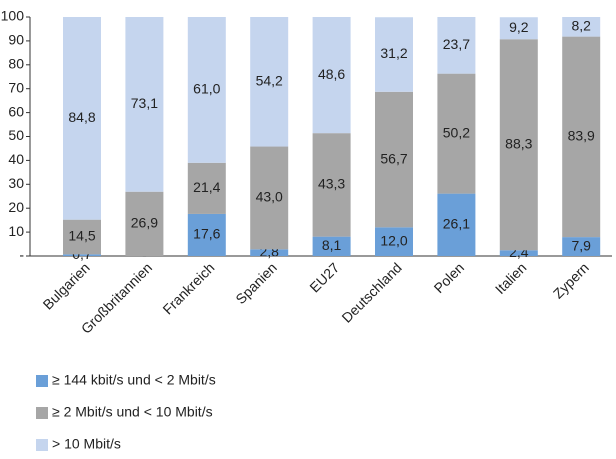 This screenshot has width=616, height=459. What do you see at coordinates (16, 135) in the screenshot?
I see `y-tick-label: 50` at bounding box center [16, 135].